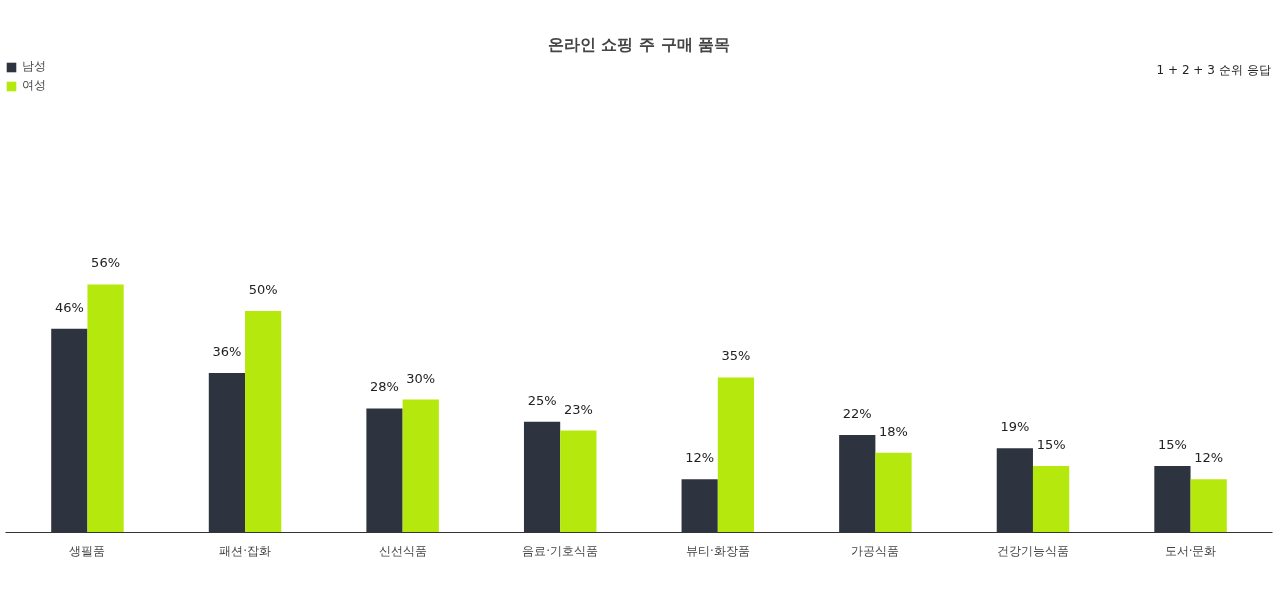 The image size is (1280, 592). Describe the element at coordinates (736, 356) in the screenshot. I see `data-label: 35%` at that location.